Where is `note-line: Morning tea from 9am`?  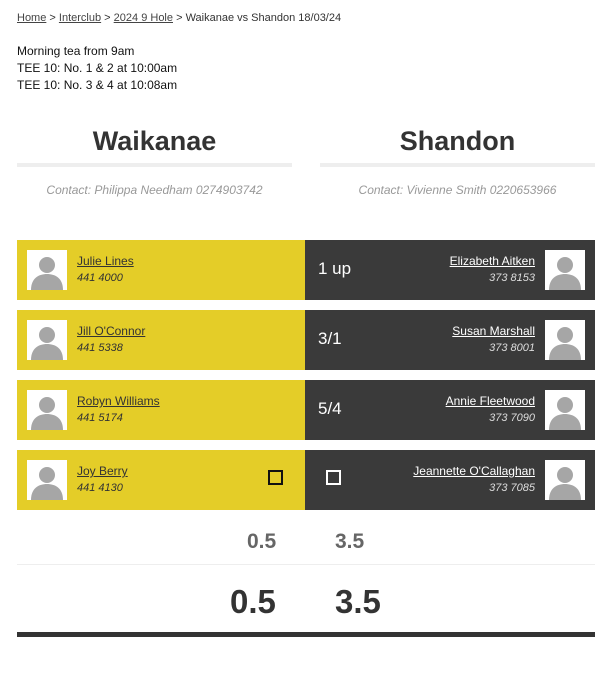 note-line: Morning tea from 9am is located at coordinates (76, 51).